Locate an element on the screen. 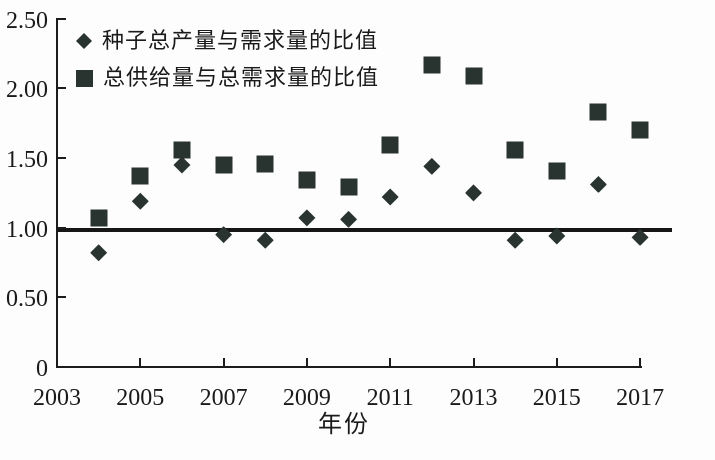 The height and width of the screenshot is (460, 715). x-axis-title: 年份 is located at coordinates (344, 425).